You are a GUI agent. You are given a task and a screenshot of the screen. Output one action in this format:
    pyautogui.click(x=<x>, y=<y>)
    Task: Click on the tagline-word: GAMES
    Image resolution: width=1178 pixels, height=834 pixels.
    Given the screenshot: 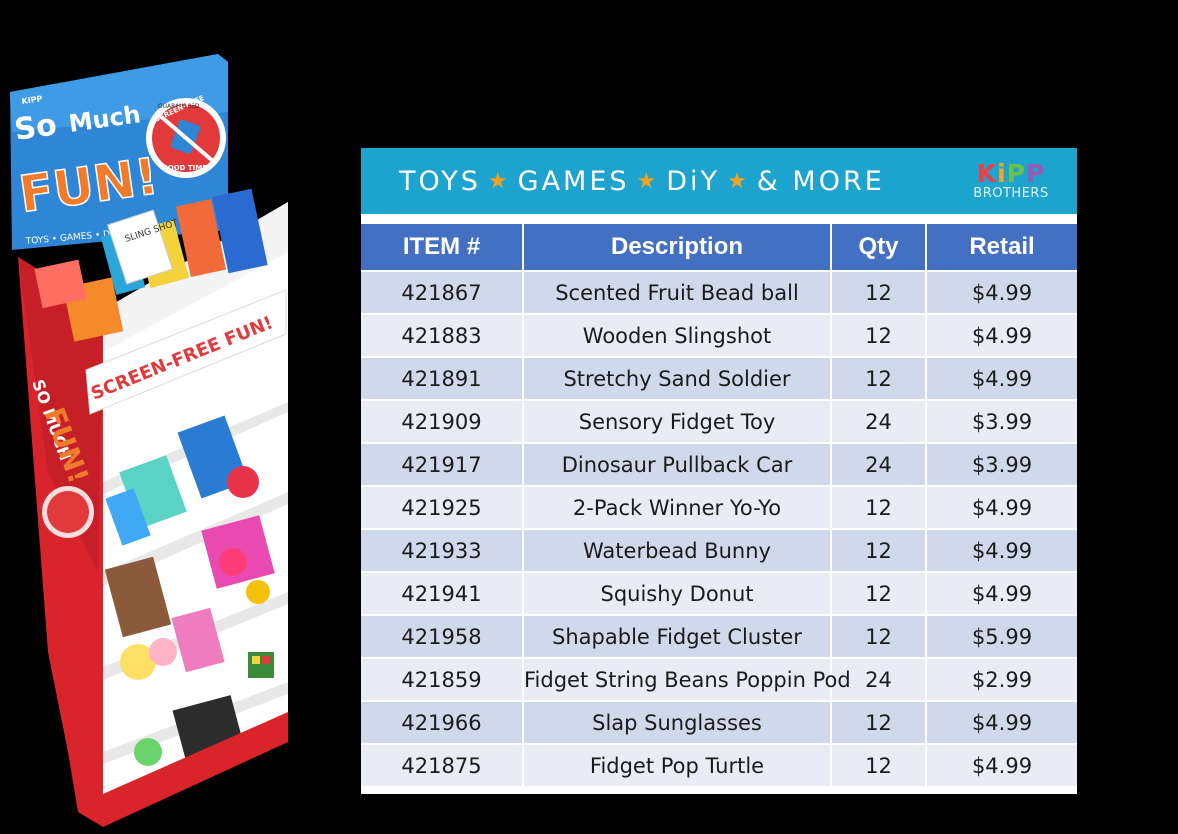 What is the action you would take?
    pyautogui.click(x=573, y=181)
    